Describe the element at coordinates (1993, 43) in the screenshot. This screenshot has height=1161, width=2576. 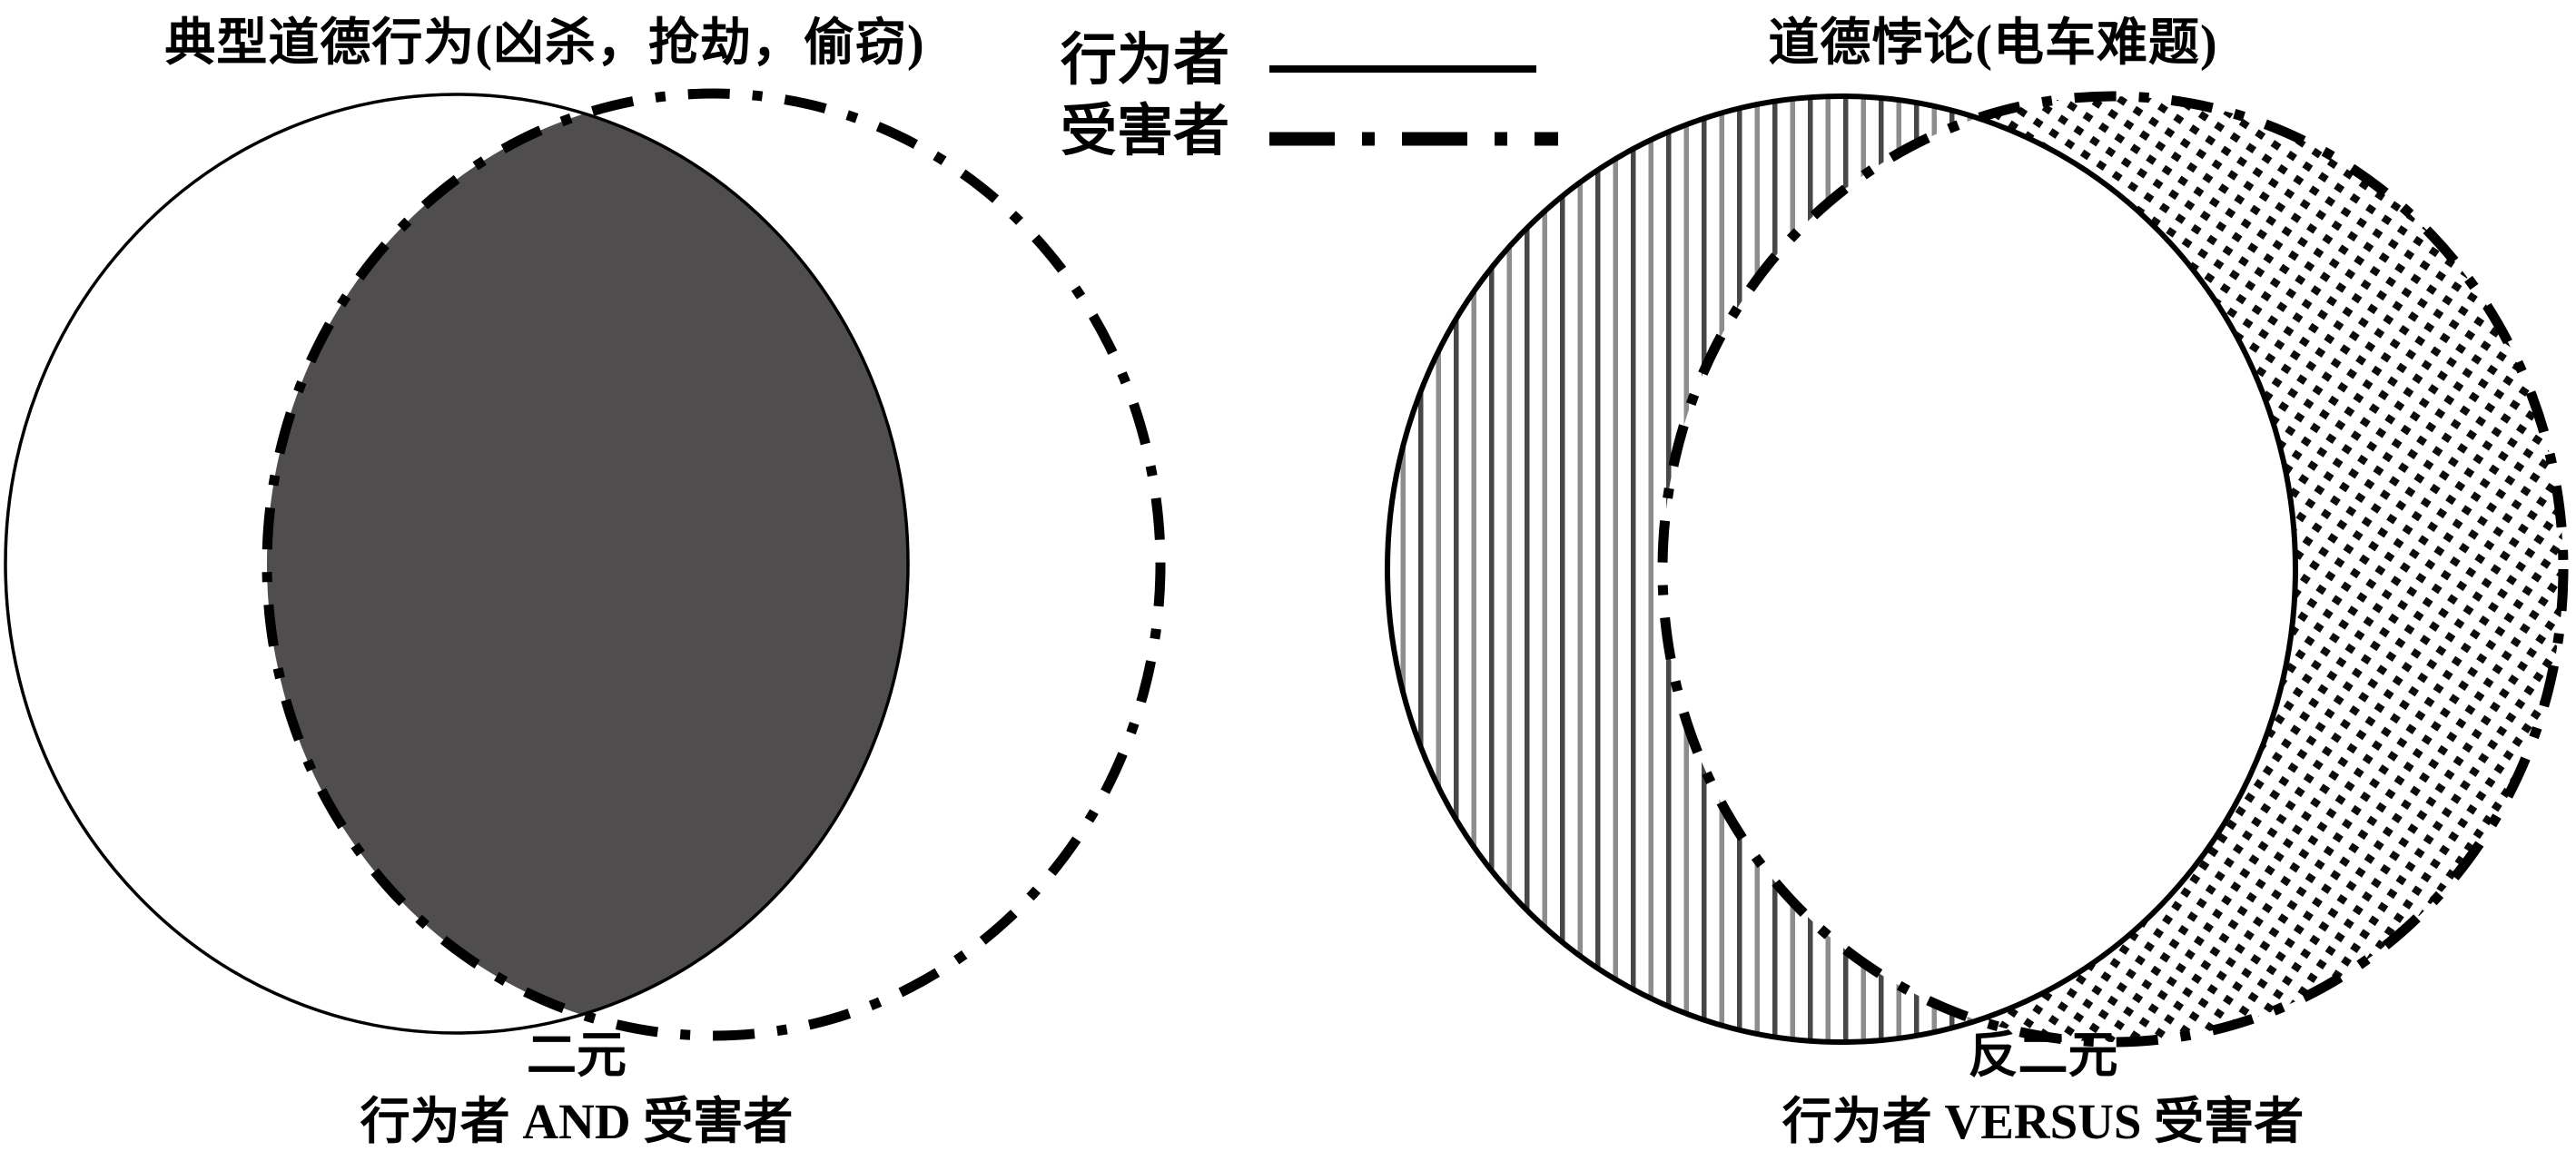
I see `right-panel-title: 道德悖论(电车难题)` at that location.